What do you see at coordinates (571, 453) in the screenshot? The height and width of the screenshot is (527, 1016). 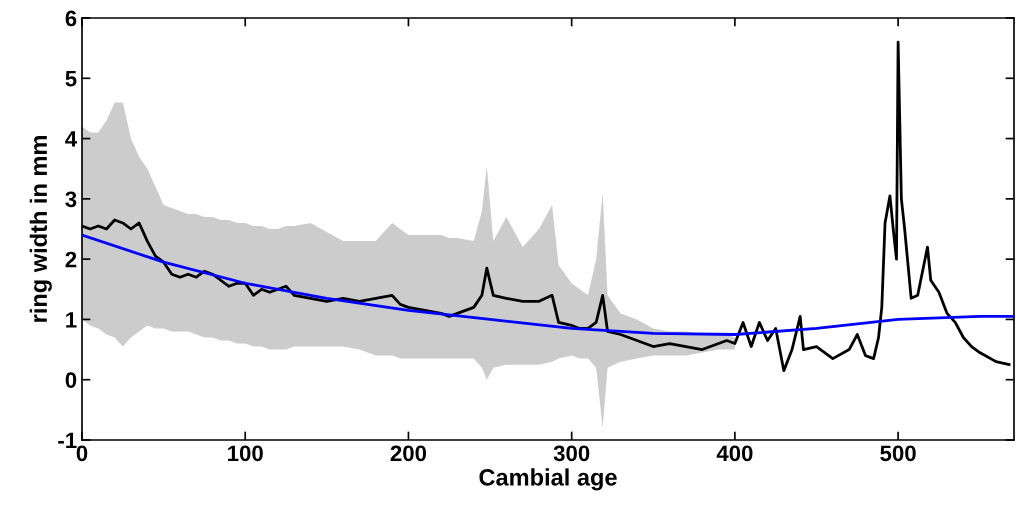 I see `x-tick-label: 300` at bounding box center [571, 453].